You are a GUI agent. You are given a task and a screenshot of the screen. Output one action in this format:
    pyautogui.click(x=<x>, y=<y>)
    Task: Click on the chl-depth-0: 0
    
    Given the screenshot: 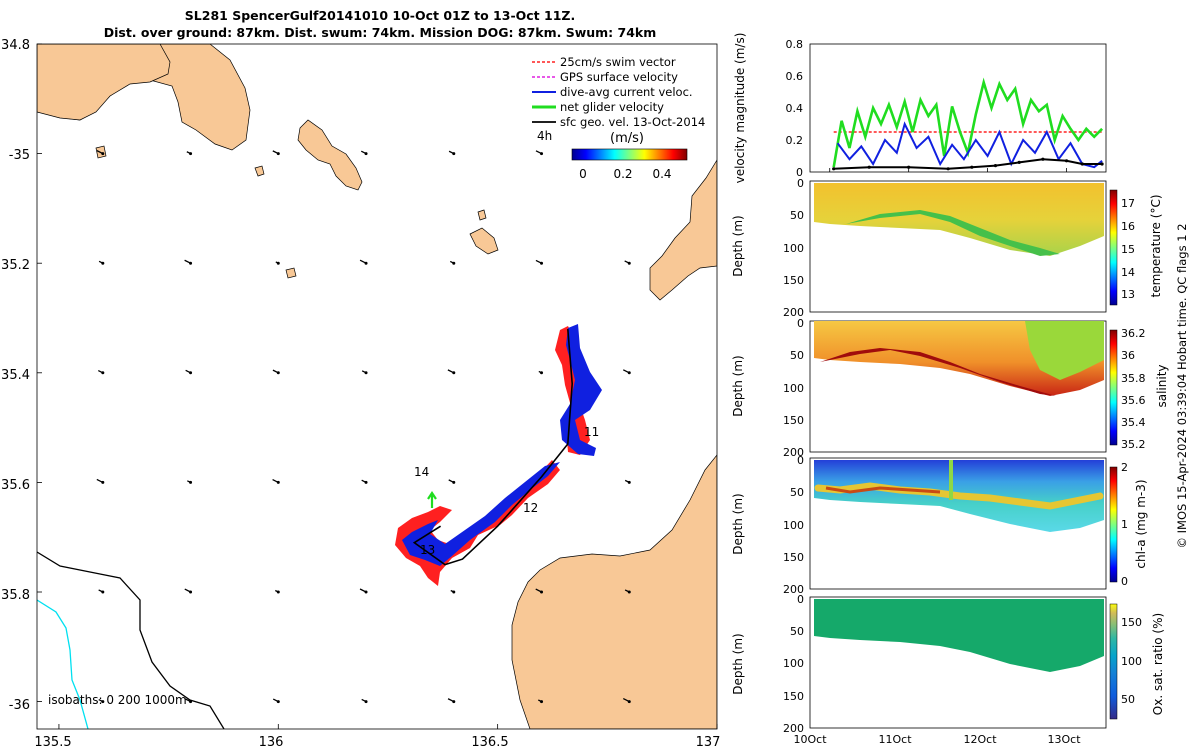 What is the action you would take?
    pyautogui.click(x=800, y=460)
    